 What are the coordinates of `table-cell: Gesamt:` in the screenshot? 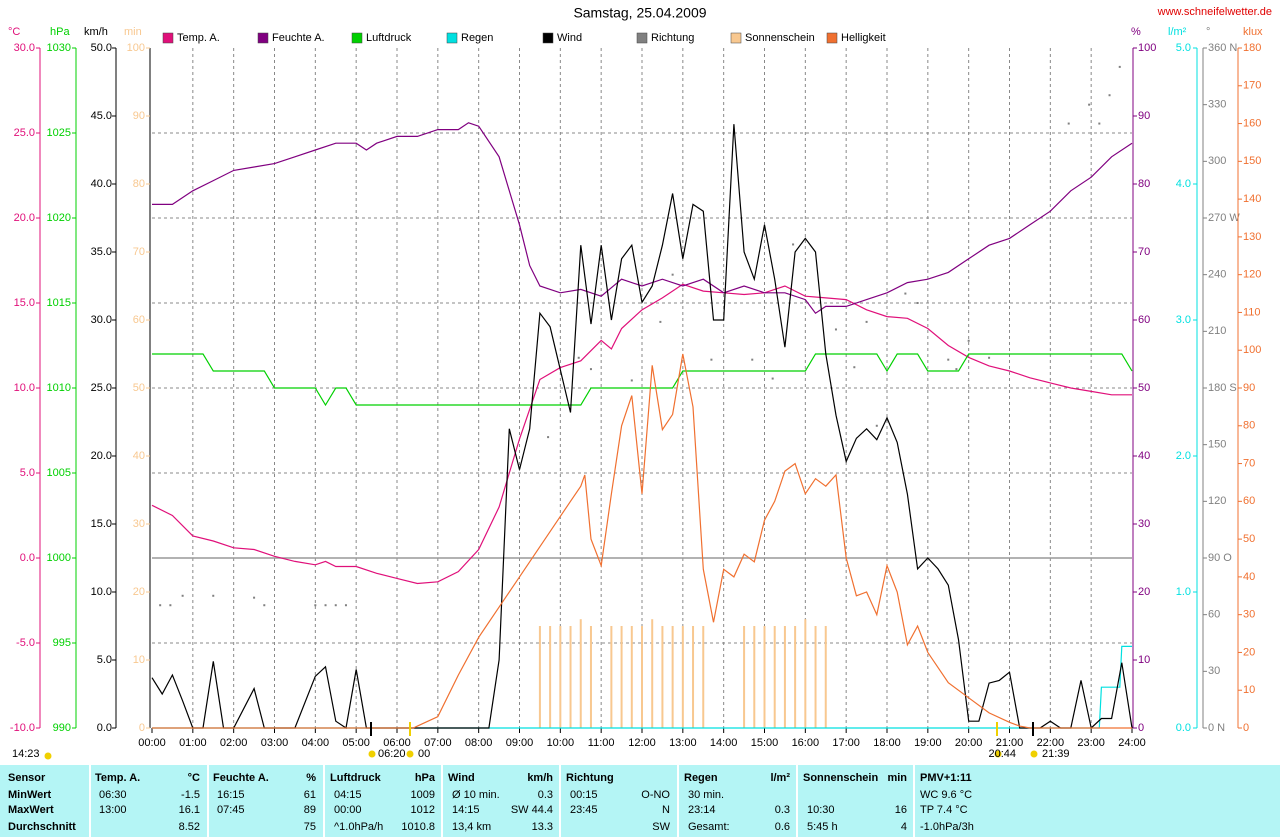 It's located at (709, 827).